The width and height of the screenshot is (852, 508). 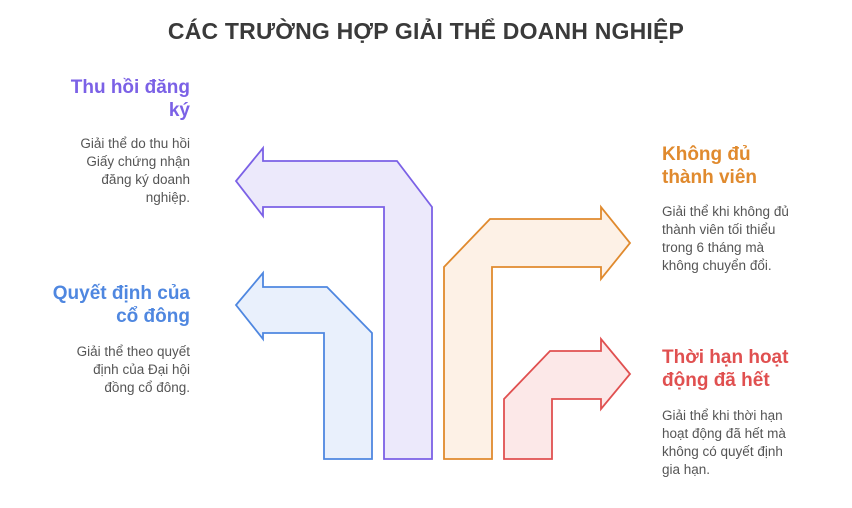 What do you see at coordinates (537, 332) in the screenshot?
I see `arrow-khong-du-thanh-vien` at bounding box center [537, 332].